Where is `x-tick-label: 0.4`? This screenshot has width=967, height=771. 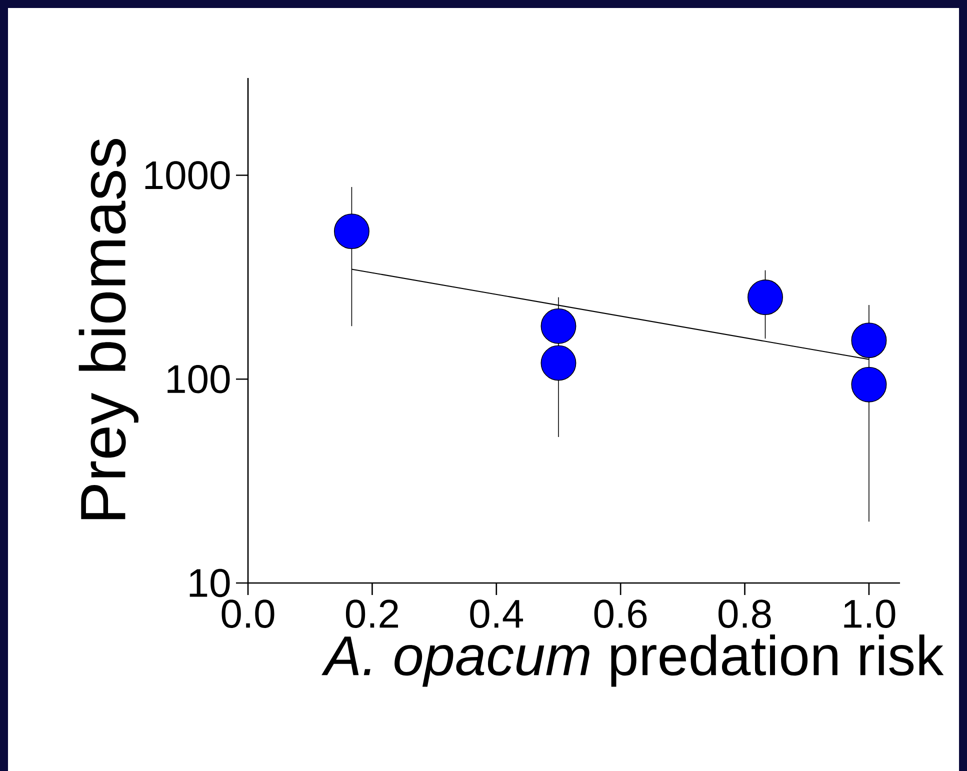 x-tick-label: 0.4 is located at coordinates (497, 614).